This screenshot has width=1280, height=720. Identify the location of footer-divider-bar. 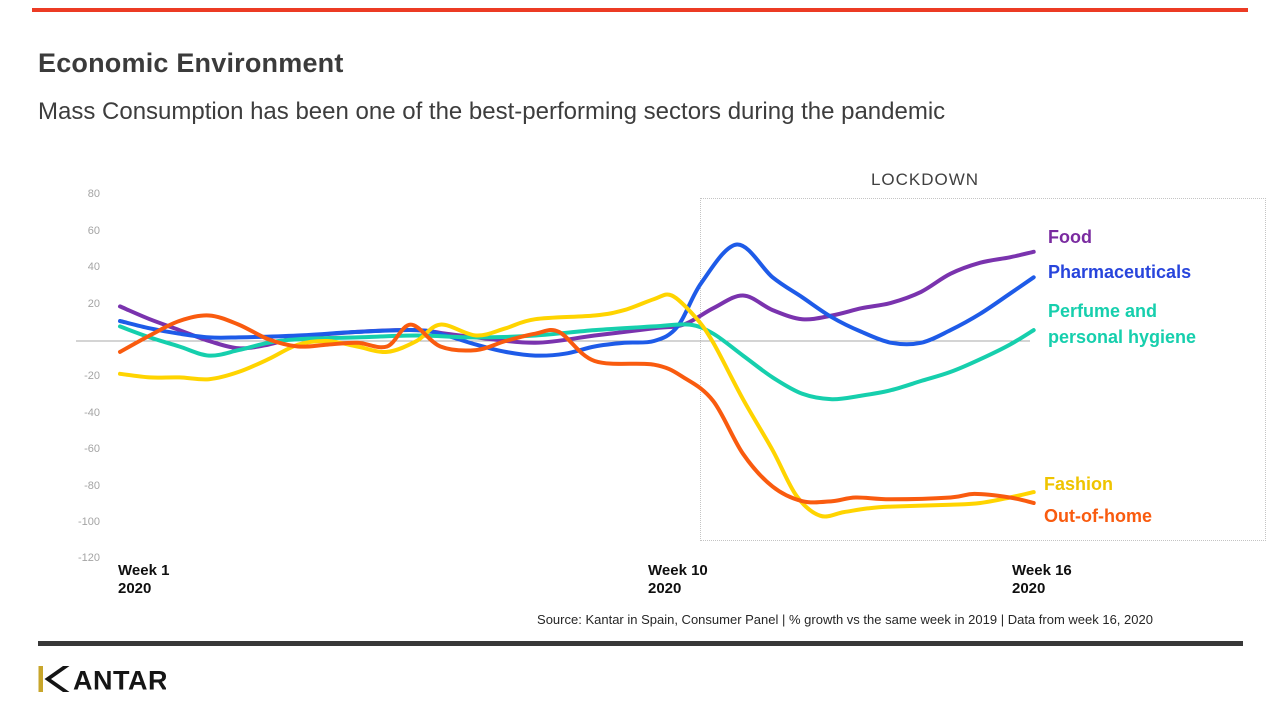
(640, 643).